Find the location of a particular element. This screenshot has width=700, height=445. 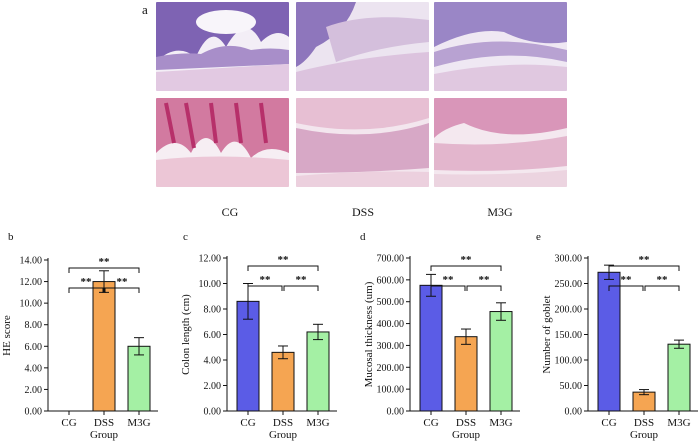

panel-letter: d is located at coordinates (363, 237).